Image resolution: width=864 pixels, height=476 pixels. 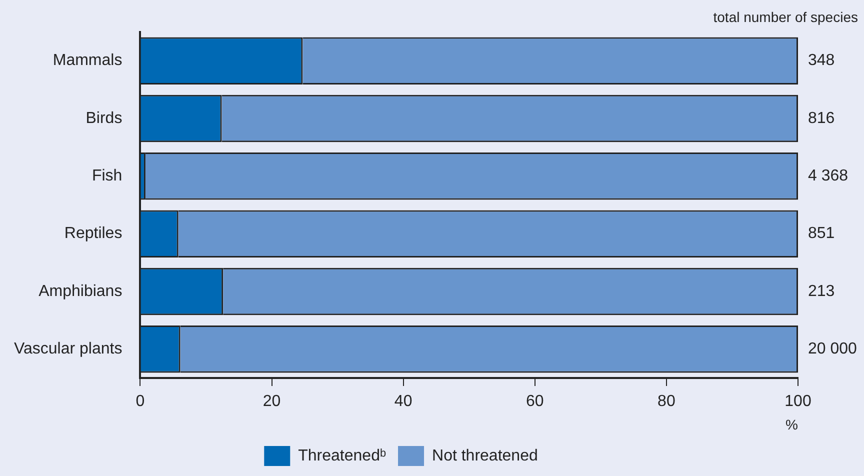 I want to click on text: 4 368, so click(x=828, y=176).